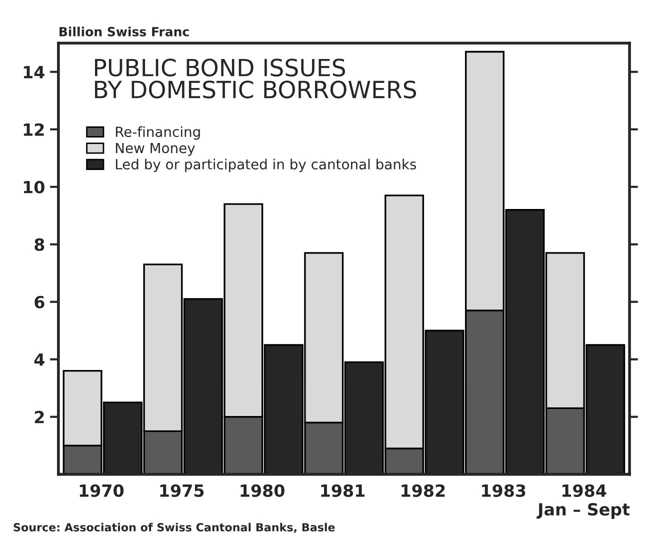 The image size is (649, 539). What do you see at coordinates (343, 490) in the screenshot?
I see `x-tick-label: 1981` at bounding box center [343, 490].